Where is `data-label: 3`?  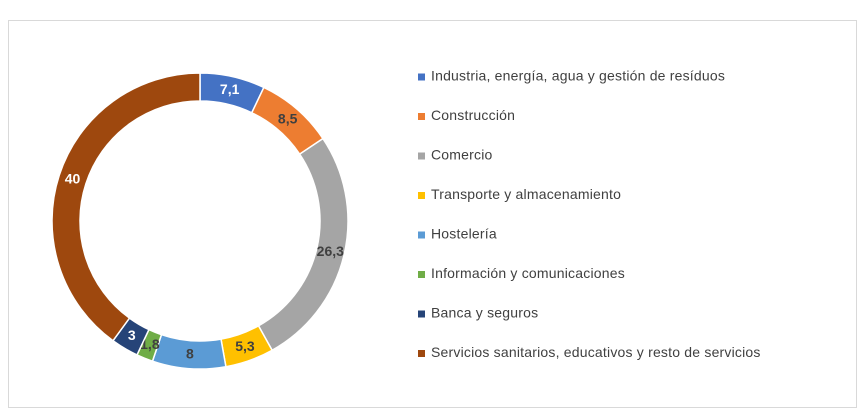
data-label: 3 is located at coordinates (132, 335).